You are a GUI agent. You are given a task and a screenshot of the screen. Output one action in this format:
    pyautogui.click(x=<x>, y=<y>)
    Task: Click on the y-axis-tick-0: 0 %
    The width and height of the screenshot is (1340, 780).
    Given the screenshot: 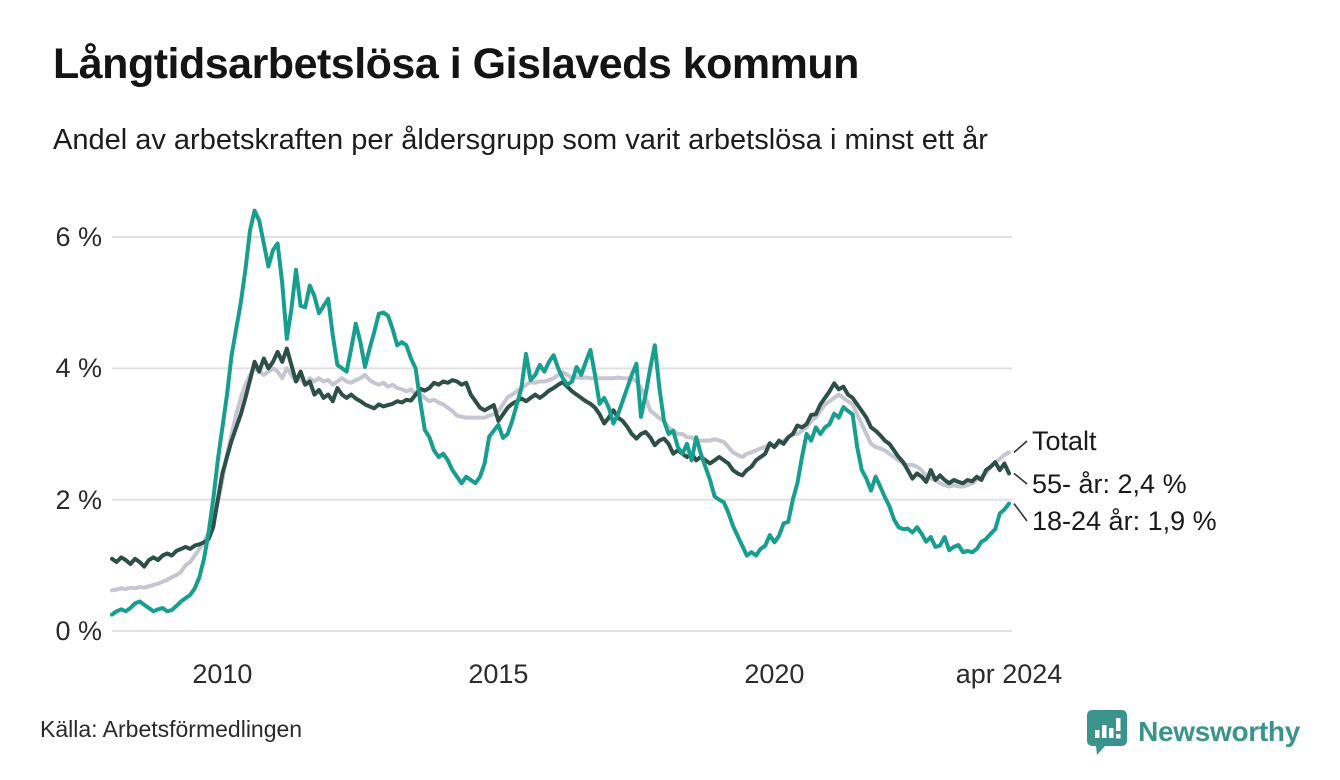 What is the action you would take?
    pyautogui.click(x=78, y=631)
    